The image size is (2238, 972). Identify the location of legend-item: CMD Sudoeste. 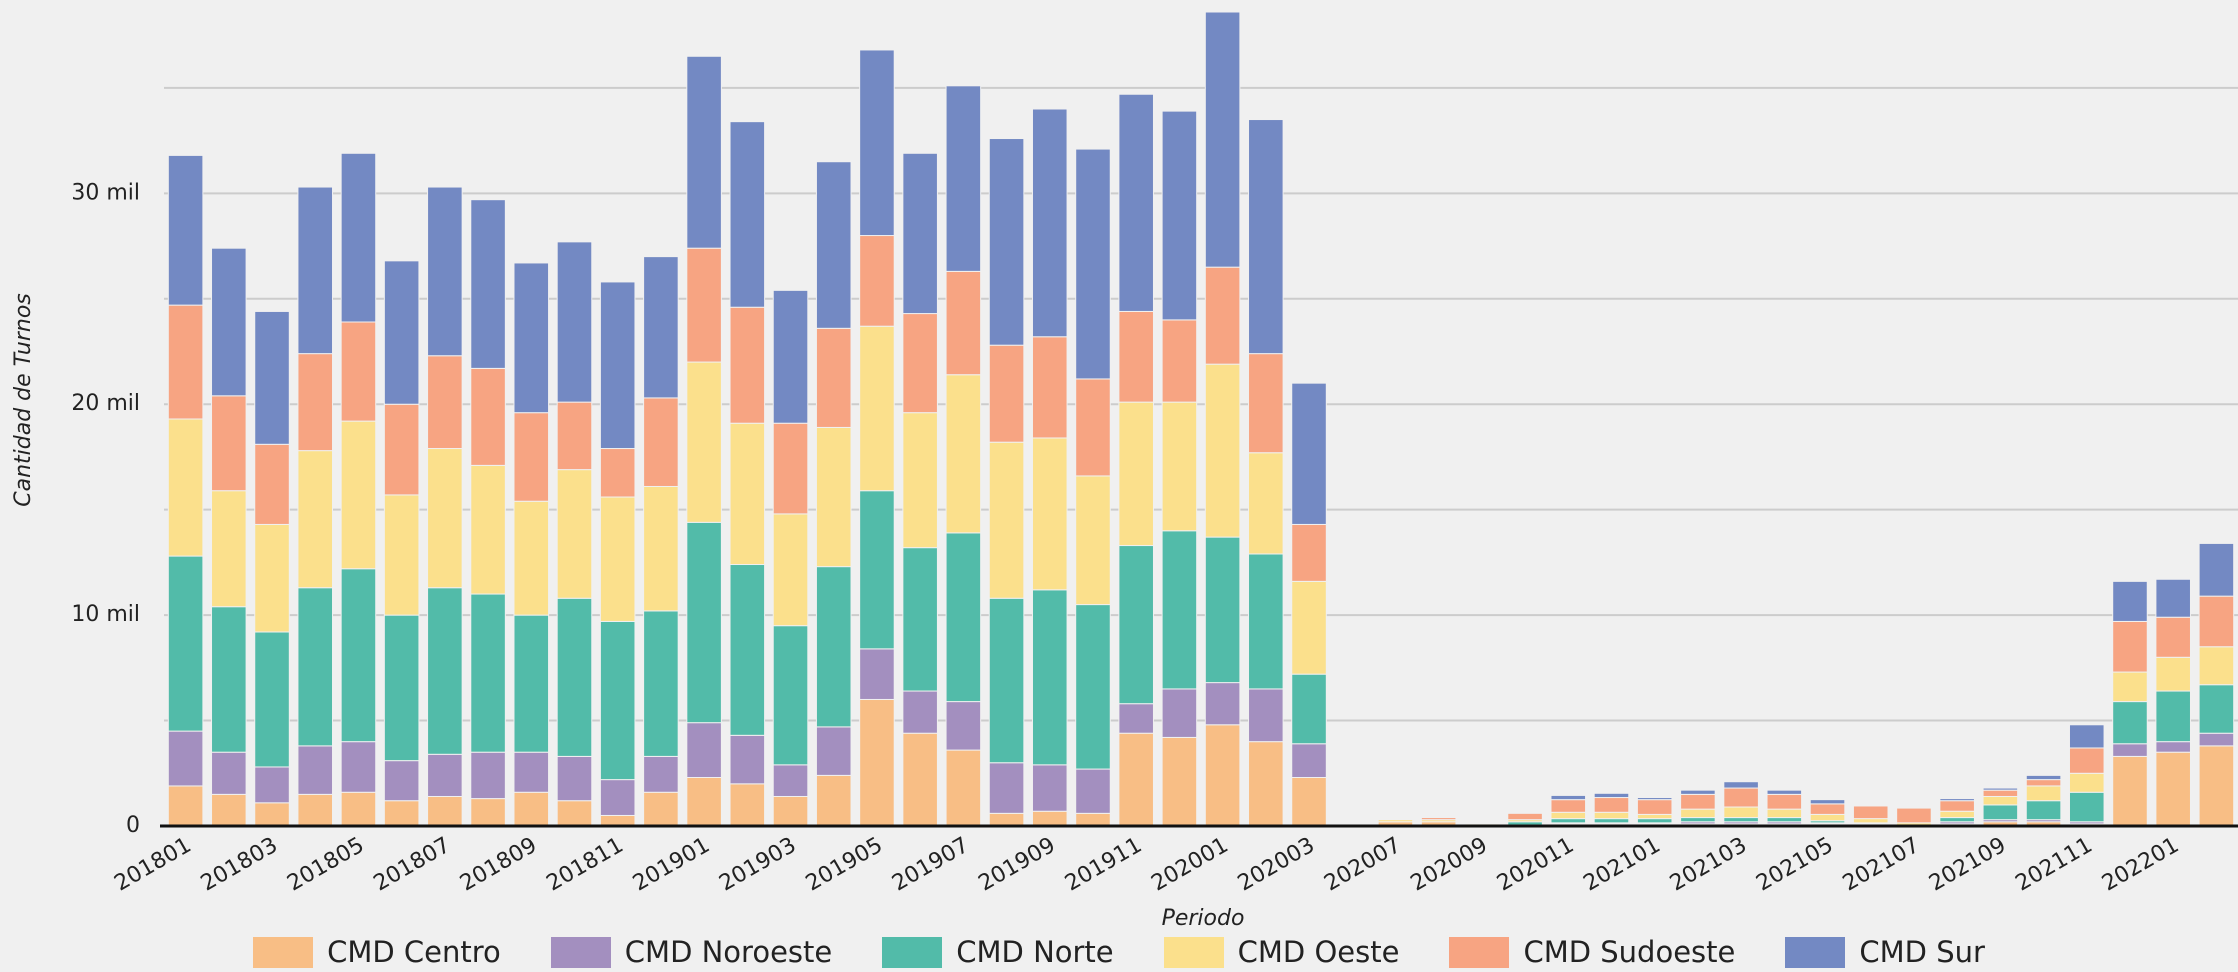
(1592, 952).